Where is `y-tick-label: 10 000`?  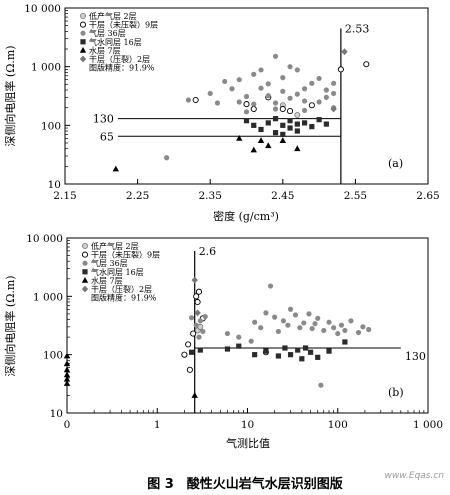 y-tick-label: 10 000 is located at coordinates (42, 9).